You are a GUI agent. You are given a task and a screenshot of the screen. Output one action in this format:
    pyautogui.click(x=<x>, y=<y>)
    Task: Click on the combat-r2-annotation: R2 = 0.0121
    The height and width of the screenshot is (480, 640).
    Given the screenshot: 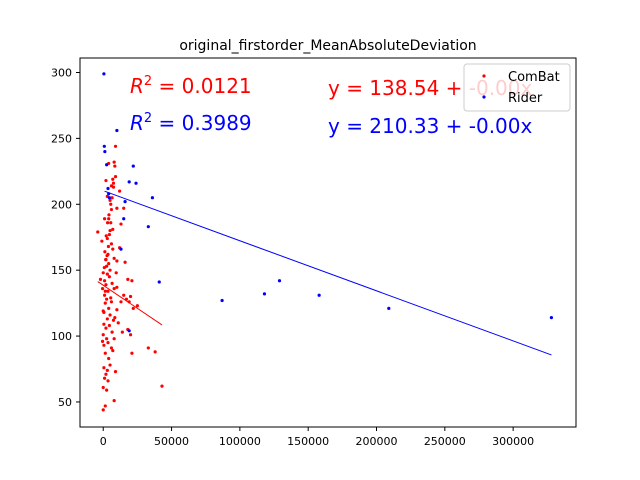 What is the action you would take?
    pyautogui.click(x=191, y=86)
    